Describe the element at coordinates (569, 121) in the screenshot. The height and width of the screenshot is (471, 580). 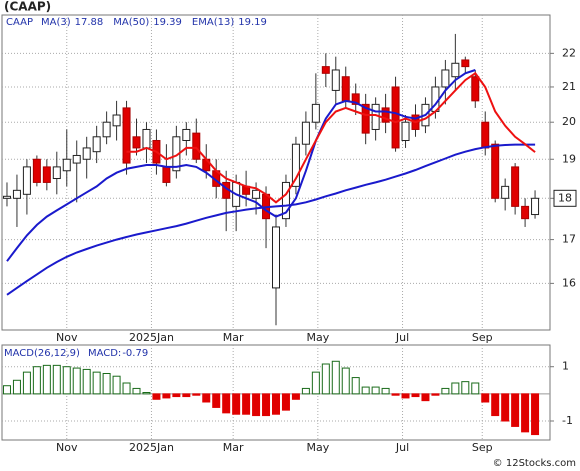
I see `y-tick-label: 20` at that location.